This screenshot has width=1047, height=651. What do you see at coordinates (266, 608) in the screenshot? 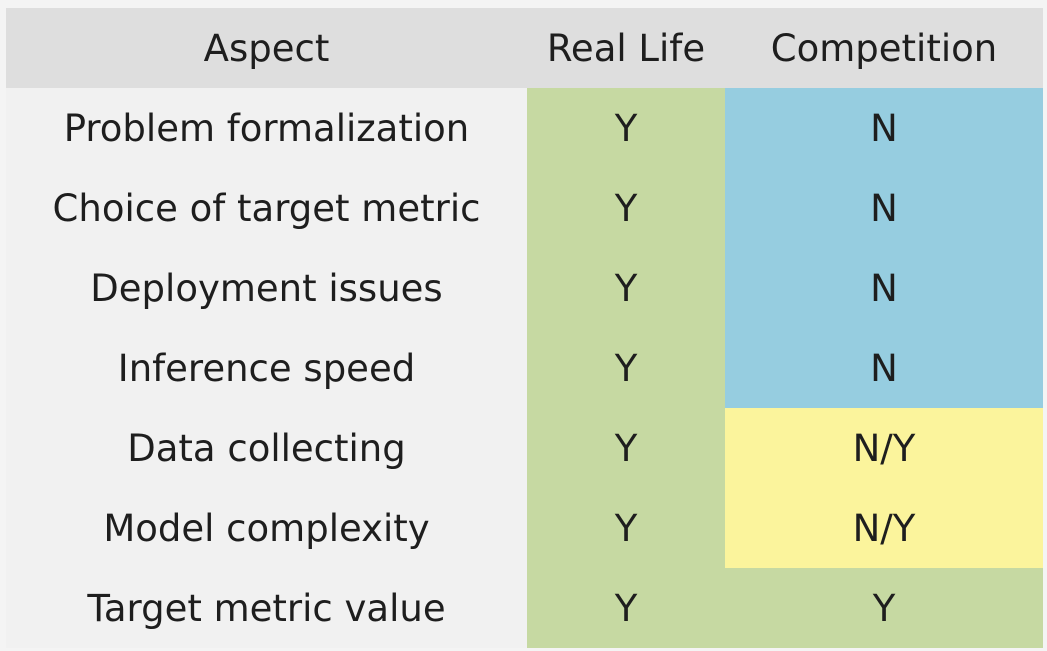
I see `aspect-cell: Target metric value` at bounding box center [266, 608].